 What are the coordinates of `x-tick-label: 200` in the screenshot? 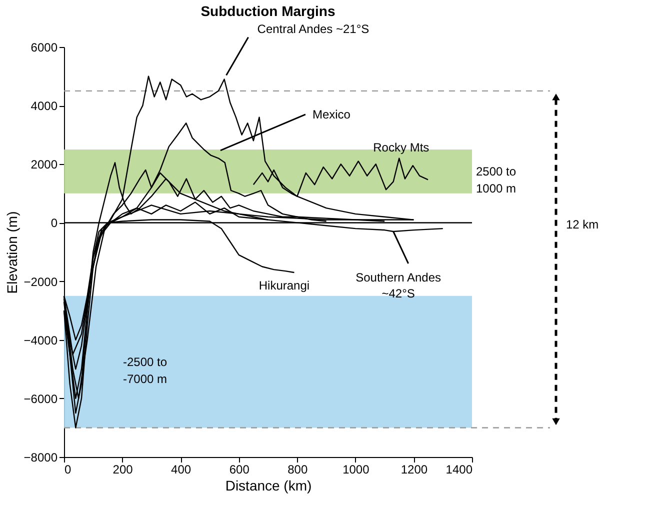 It's located at (123, 469).